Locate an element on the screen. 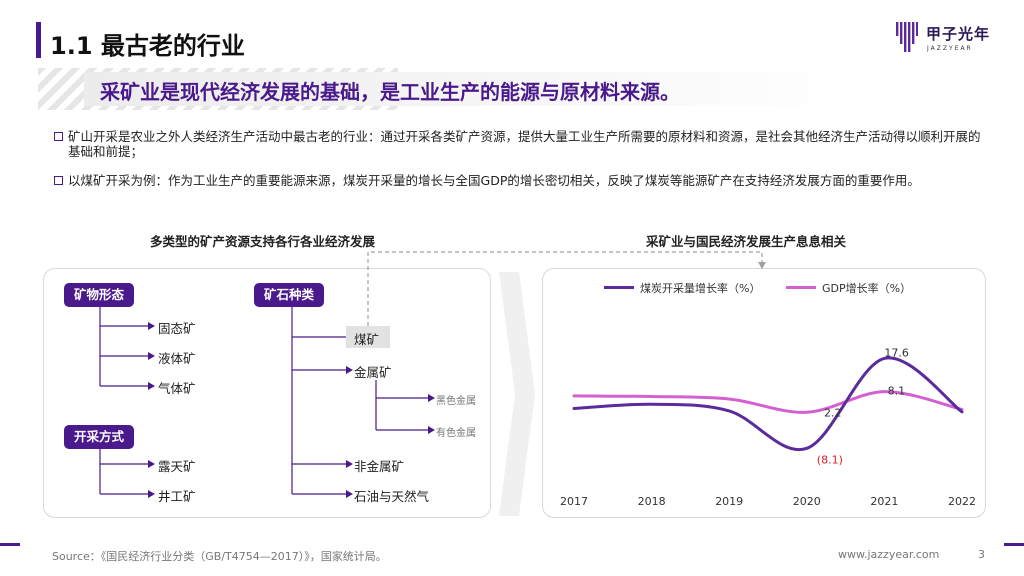  brand-logo: 甲子光年 JAZZYEAR is located at coordinates (951, 38).